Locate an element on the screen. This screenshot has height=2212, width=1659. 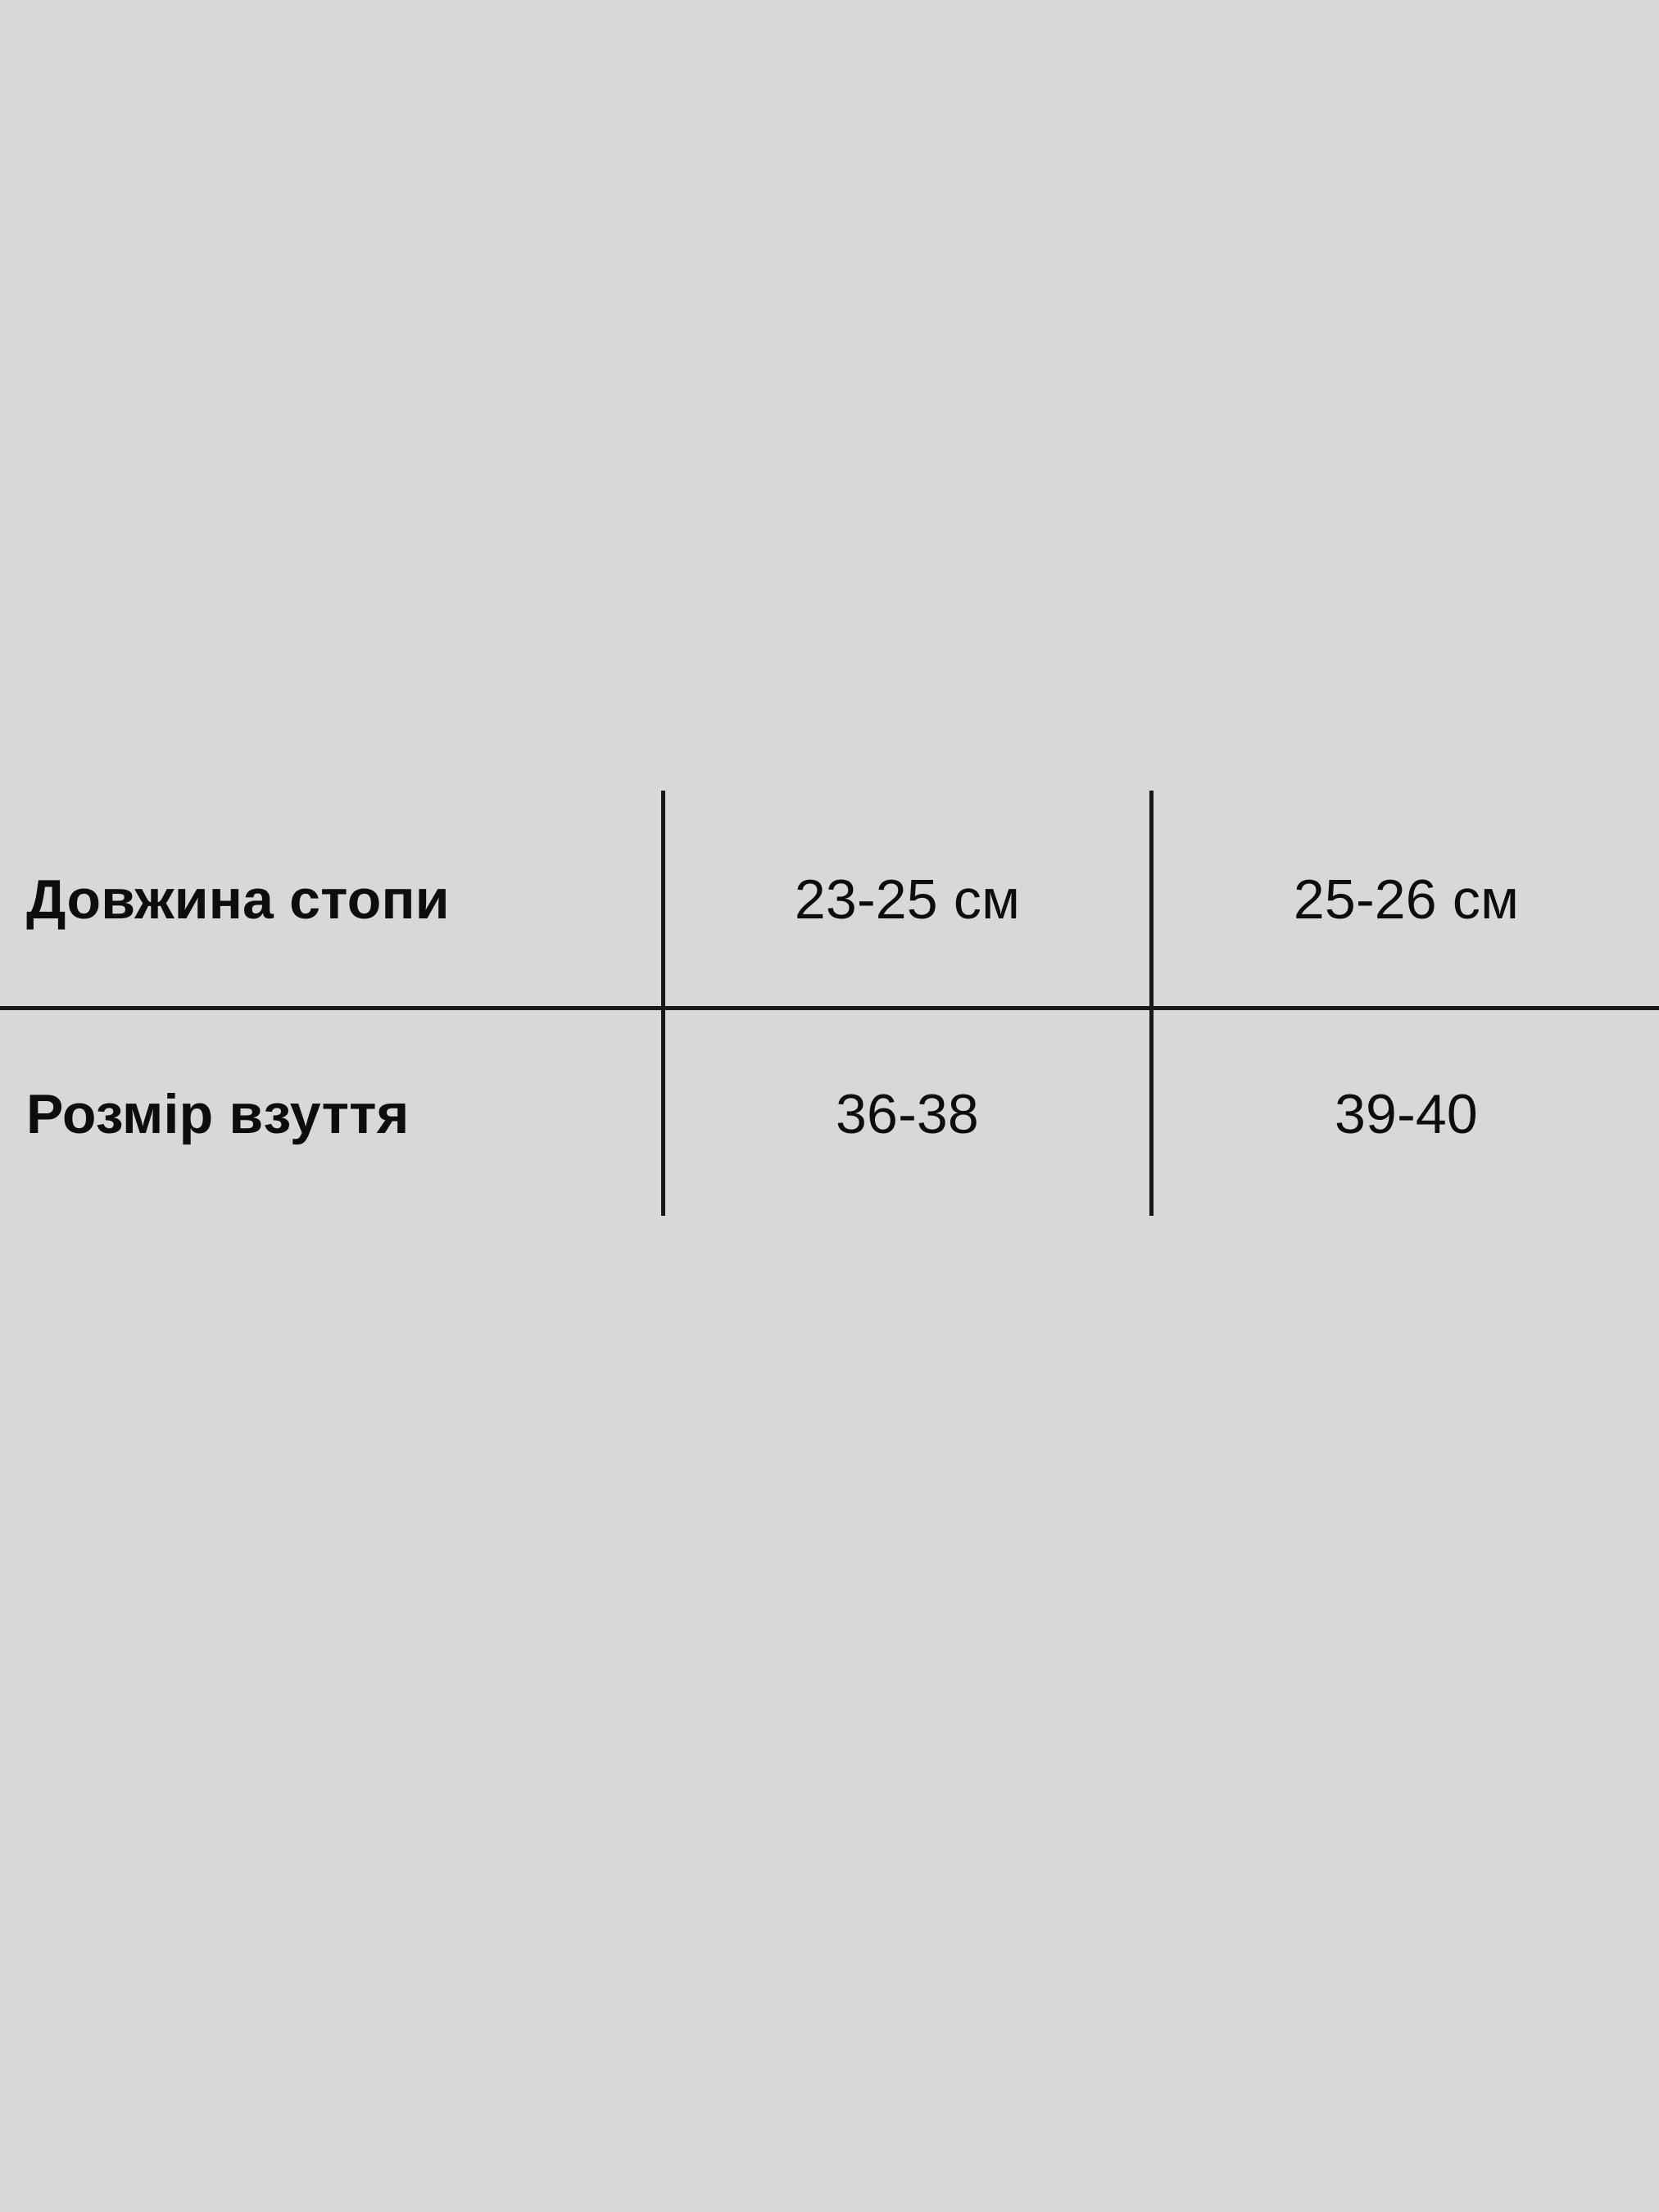
row-header-label: Розмір взуття is located at coordinates (218, 1114).